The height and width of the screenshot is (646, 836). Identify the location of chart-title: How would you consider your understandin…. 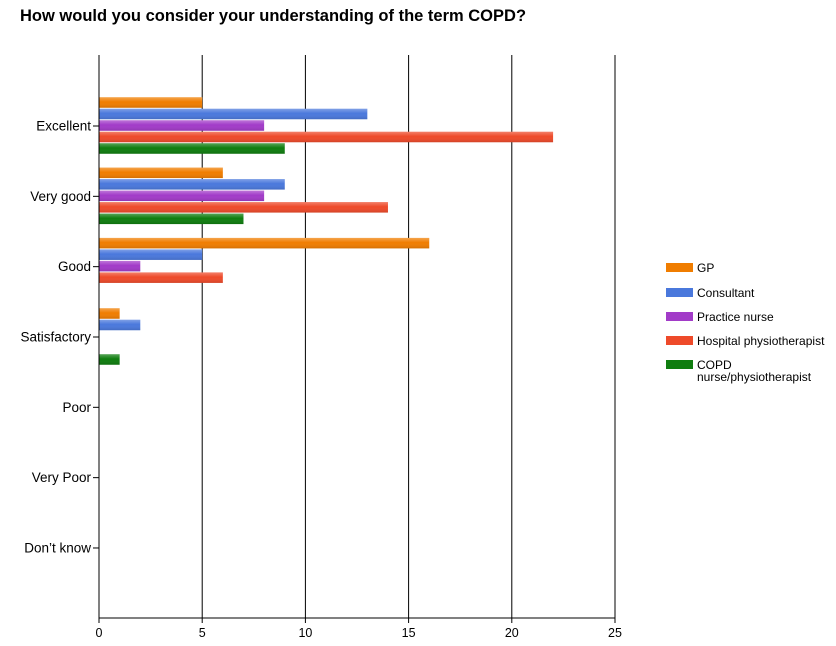
(273, 16).